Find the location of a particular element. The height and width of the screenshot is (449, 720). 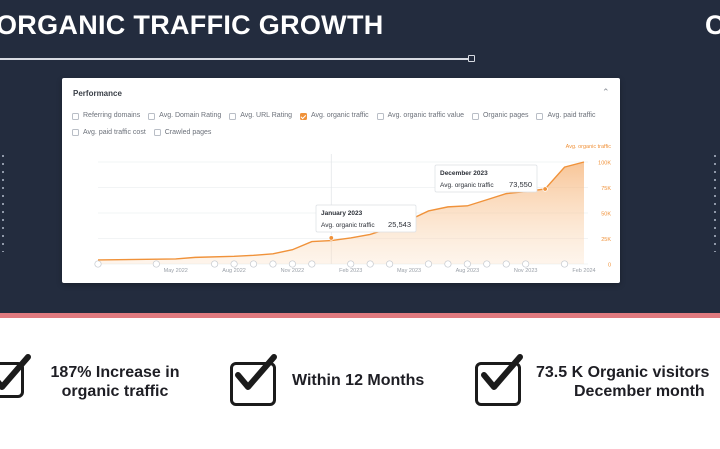

collapse-chevron-icon: ⌃ is located at coordinates (606, 92).